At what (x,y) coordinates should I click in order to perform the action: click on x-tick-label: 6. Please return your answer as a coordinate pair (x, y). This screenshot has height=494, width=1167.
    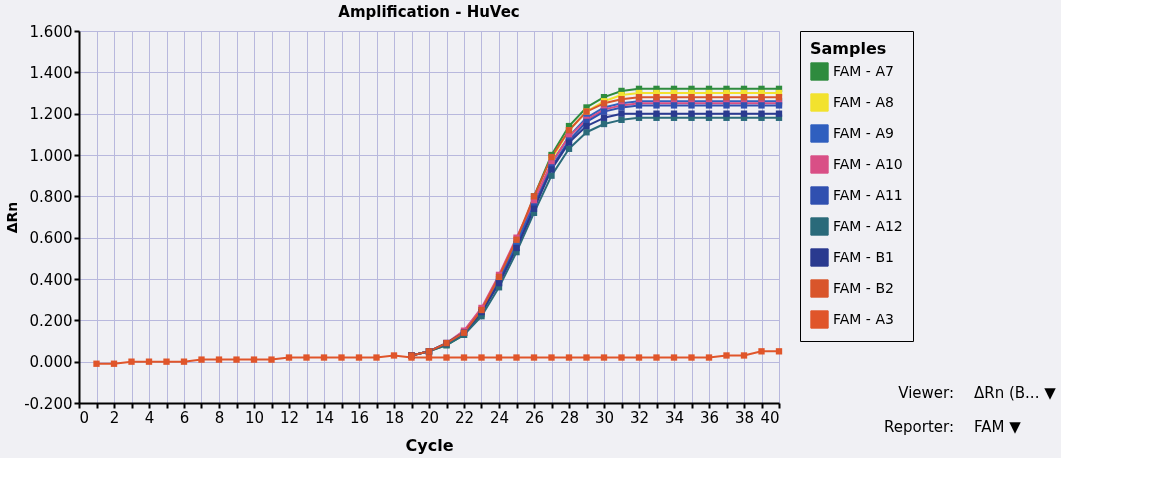
    Looking at the image, I should click on (184, 417).